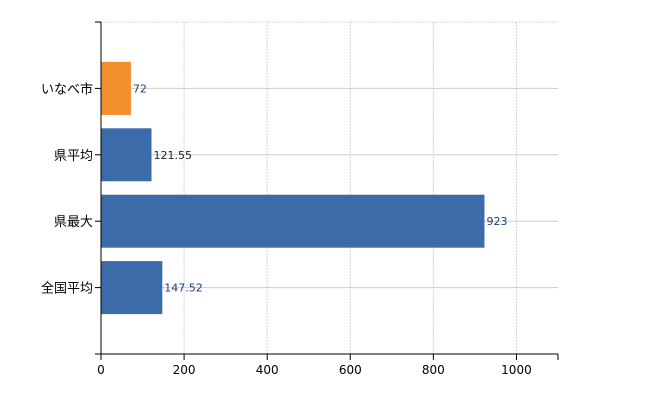 The width and height of the screenshot is (650, 404). What do you see at coordinates (433, 370) in the screenshot?
I see `x-tick-label: 800` at bounding box center [433, 370].